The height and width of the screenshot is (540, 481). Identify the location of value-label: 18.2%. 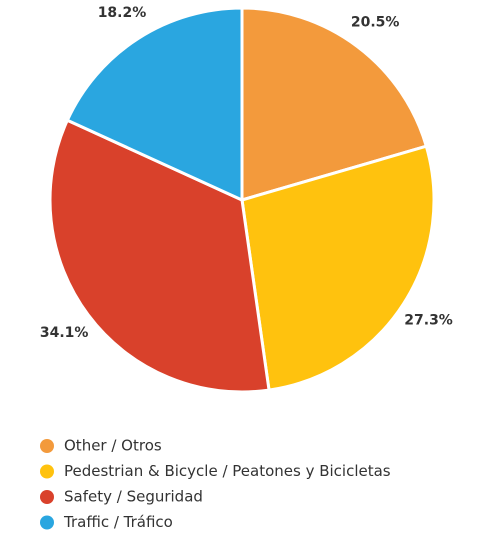
(122, 13).